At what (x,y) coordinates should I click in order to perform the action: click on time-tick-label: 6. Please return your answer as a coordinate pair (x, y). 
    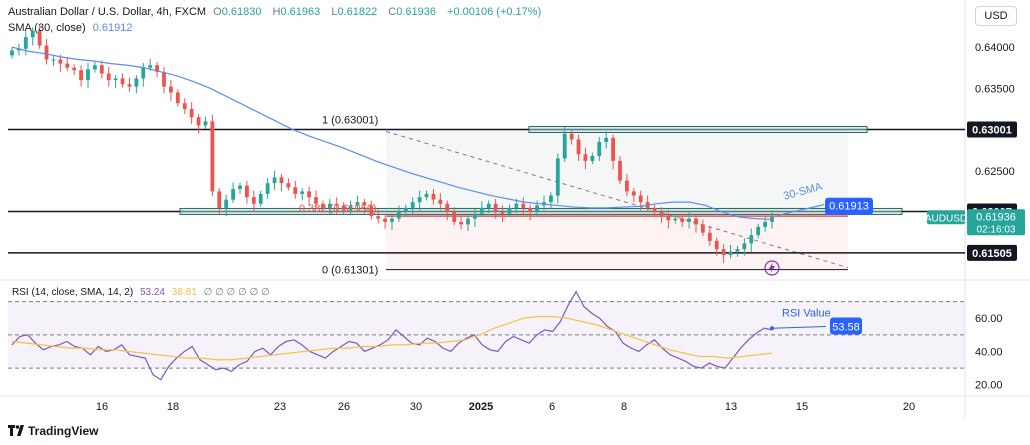
    Looking at the image, I should click on (552, 407).